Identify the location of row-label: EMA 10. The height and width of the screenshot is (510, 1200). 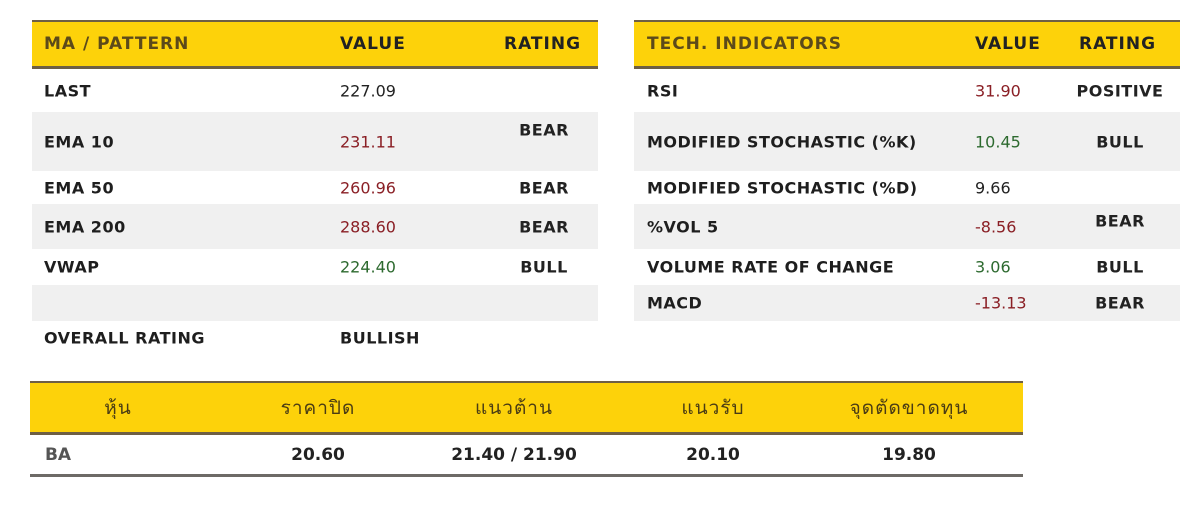
(79, 141).